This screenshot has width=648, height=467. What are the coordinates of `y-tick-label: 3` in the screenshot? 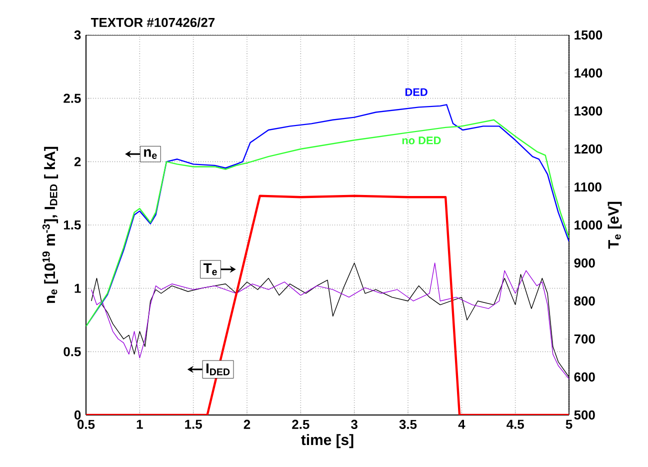 It's located at (77, 35).